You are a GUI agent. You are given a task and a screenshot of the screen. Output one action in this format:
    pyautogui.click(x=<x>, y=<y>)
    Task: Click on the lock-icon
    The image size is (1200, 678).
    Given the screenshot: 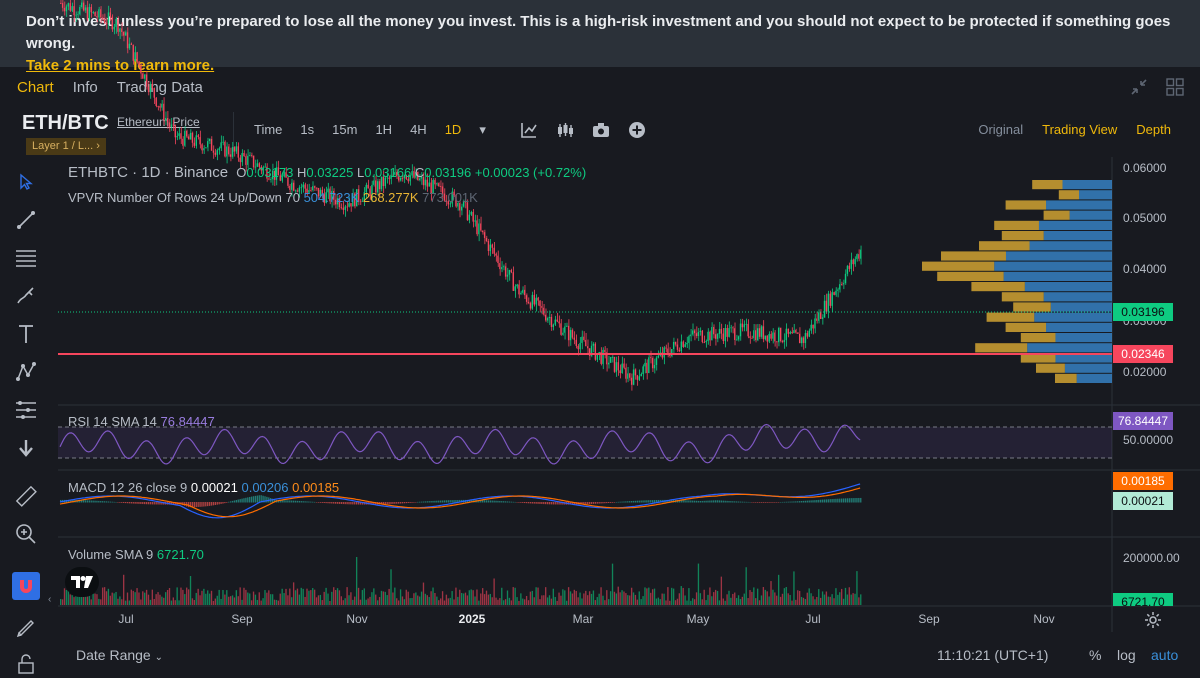 What is the action you would take?
    pyautogui.click(x=26, y=664)
    